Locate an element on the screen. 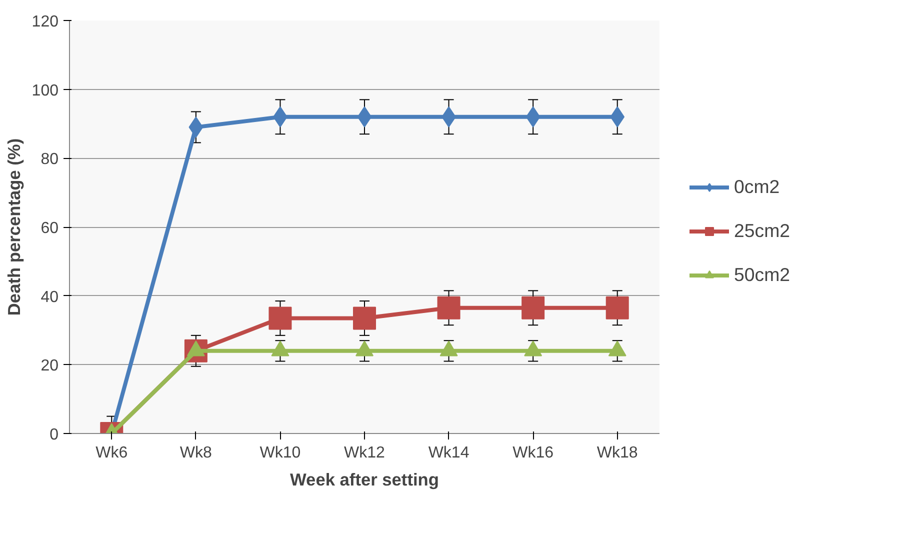 The image size is (922, 549). x-tick-label: Wk16 is located at coordinates (533, 453).